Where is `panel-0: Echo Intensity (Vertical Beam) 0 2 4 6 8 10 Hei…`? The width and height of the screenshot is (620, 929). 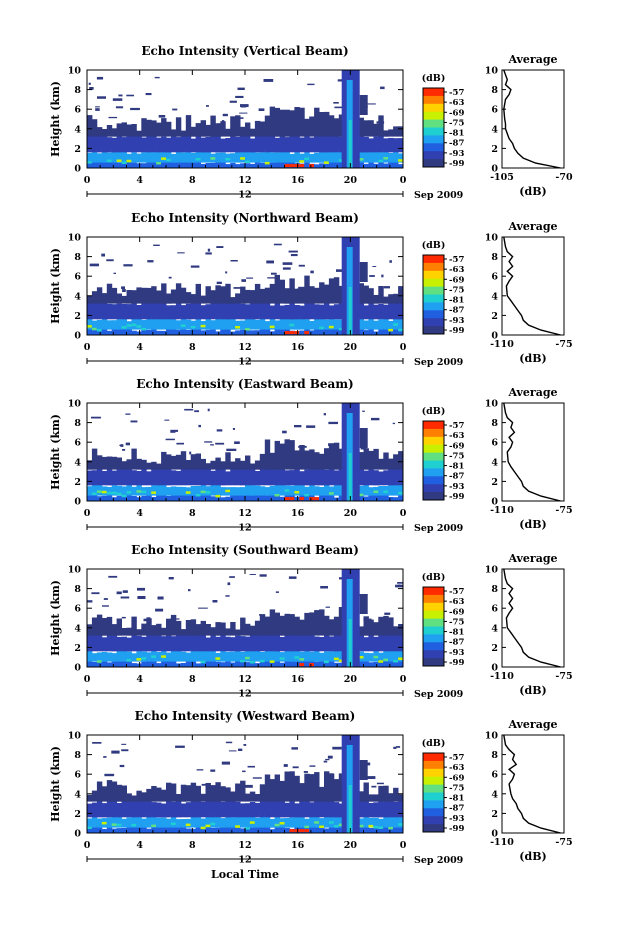
panel-0: Echo Intensity (Vertical Beam) 0 2 4 6 8 10 Hei… is located at coordinates (311, 122).